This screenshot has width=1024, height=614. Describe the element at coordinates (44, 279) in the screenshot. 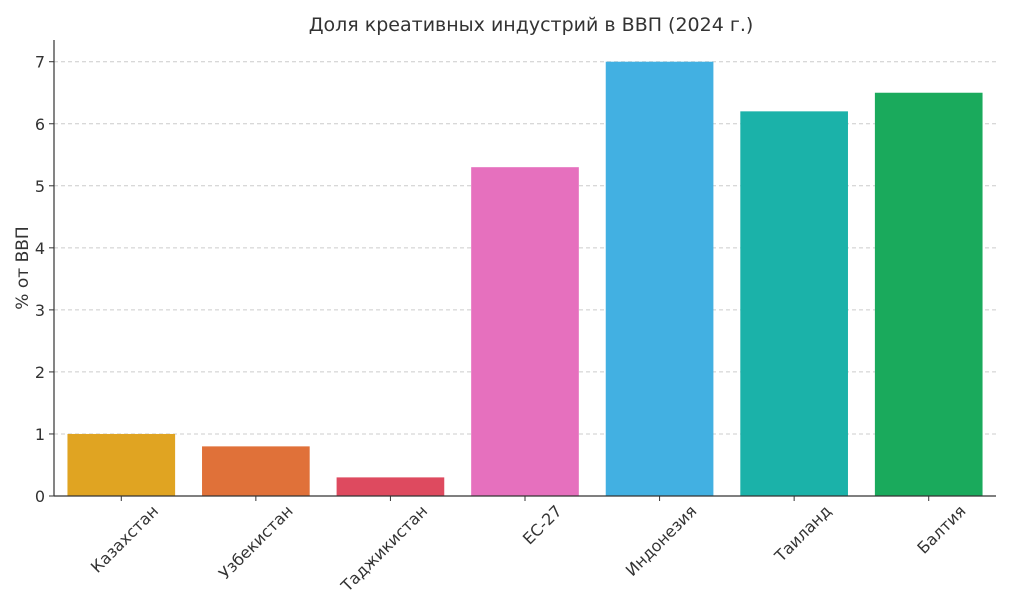

I see `y-ticks: 0 1 2 3 4 5 6 7` at that location.